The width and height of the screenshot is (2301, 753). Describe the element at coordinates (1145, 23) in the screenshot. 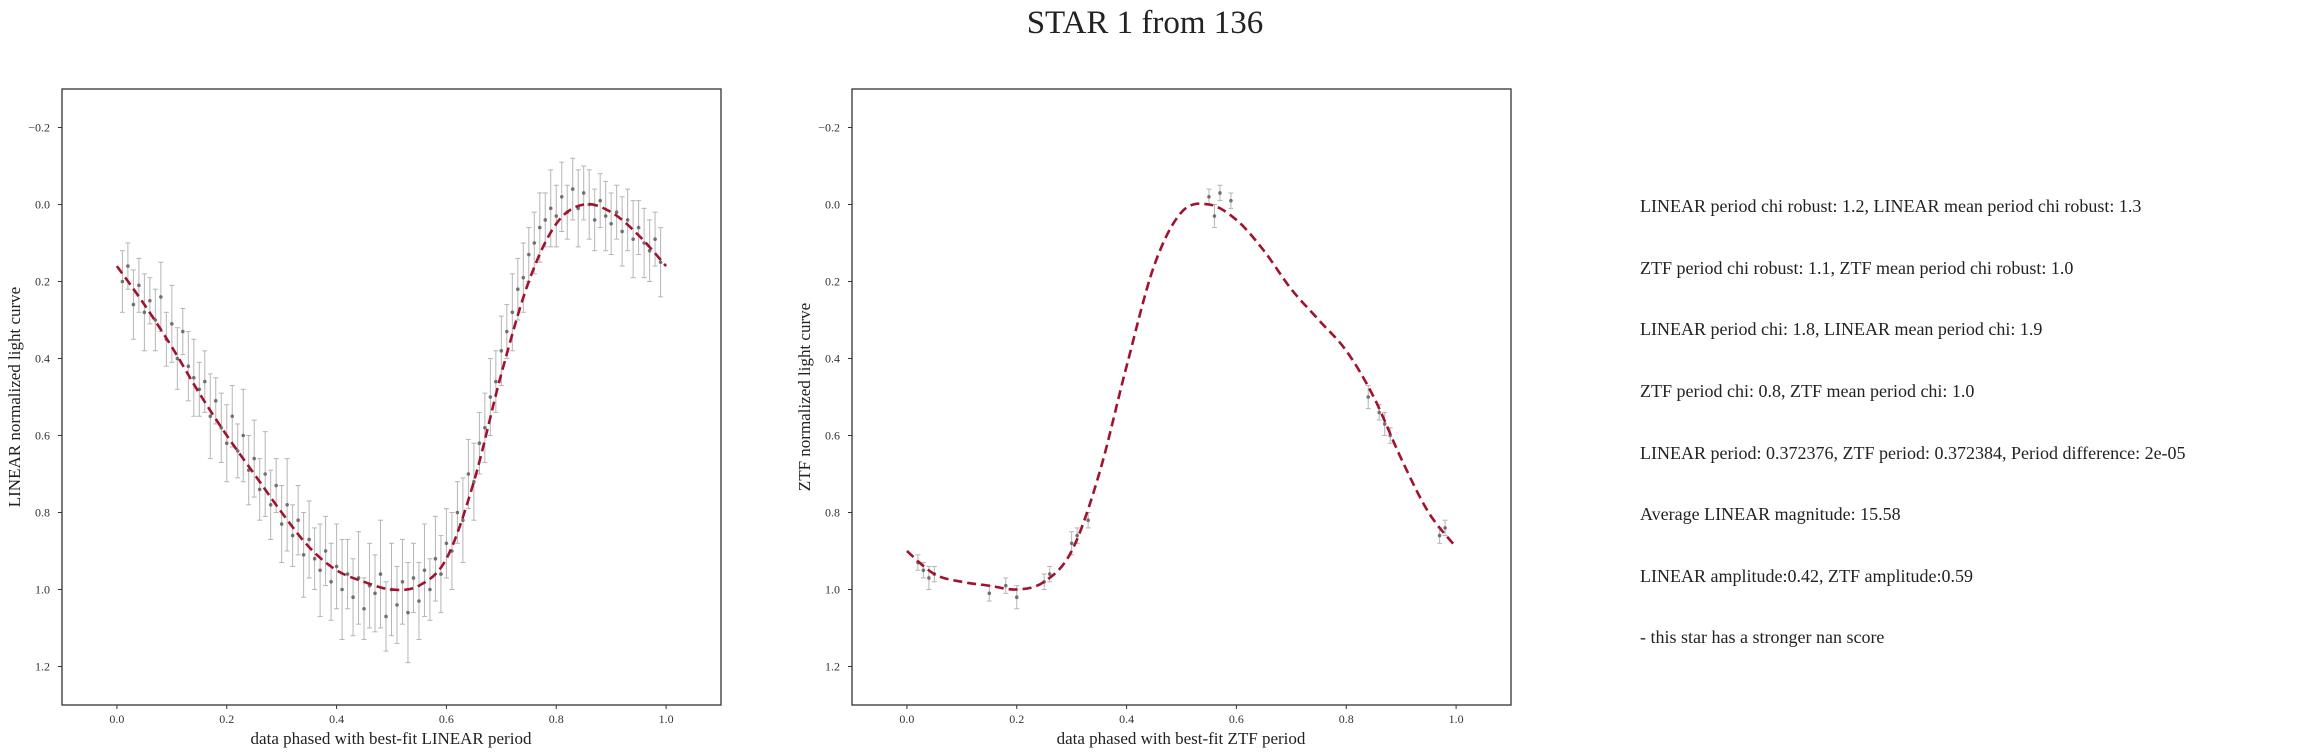

I see `figure-title: STAR 1 from 136` at that location.